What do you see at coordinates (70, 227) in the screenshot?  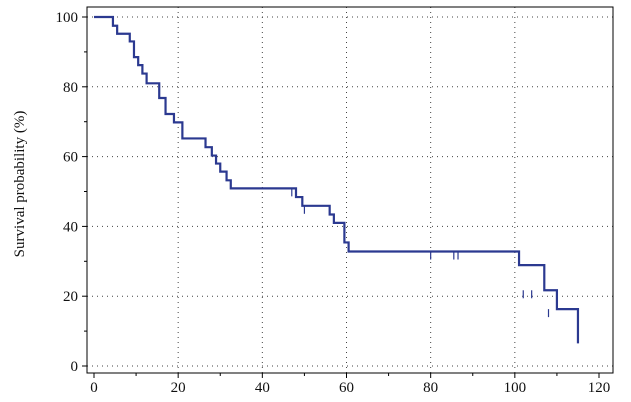 I see `y-tick-label: 40` at bounding box center [70, 227].